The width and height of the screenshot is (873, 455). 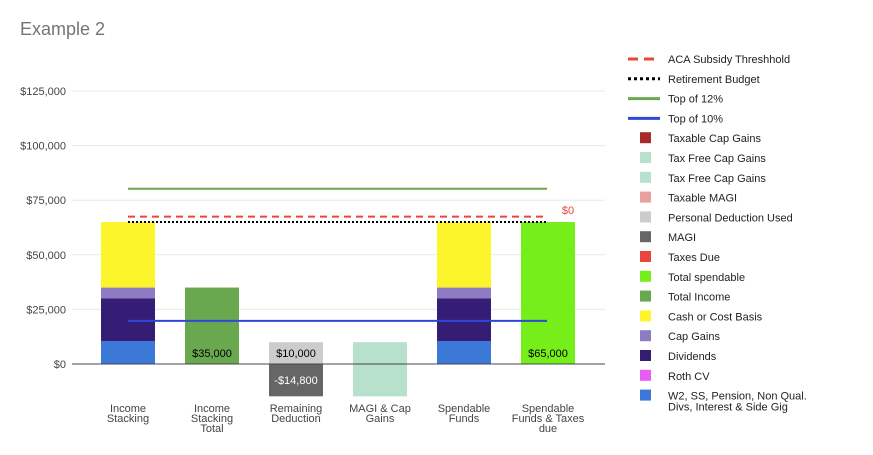 I want to click on y-tick-label: $75,000, so click(x=46, y=201).